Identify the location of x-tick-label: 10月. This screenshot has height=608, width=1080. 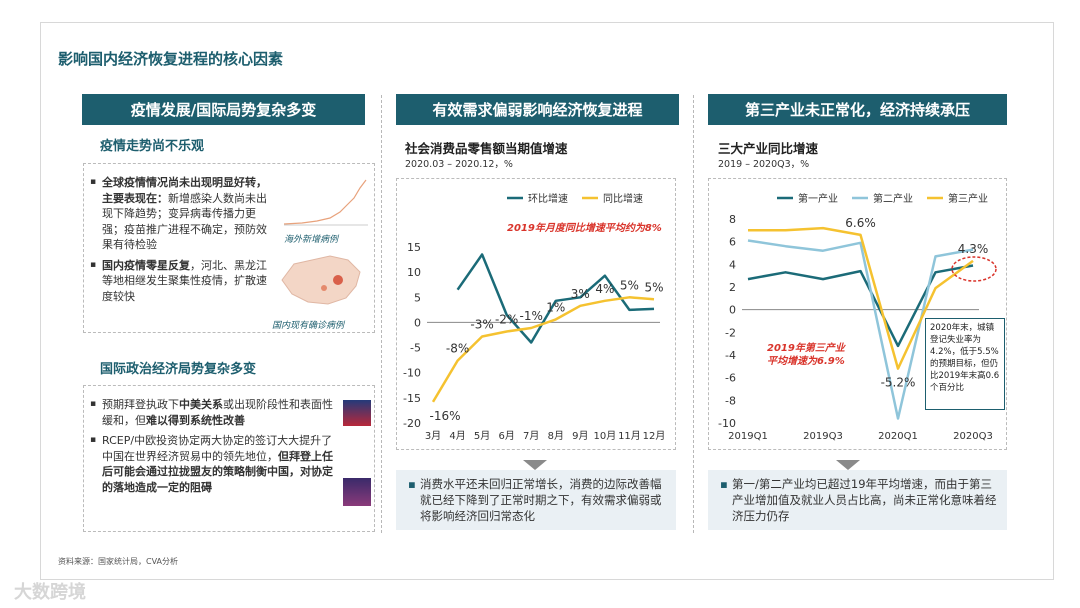
(605, 436).